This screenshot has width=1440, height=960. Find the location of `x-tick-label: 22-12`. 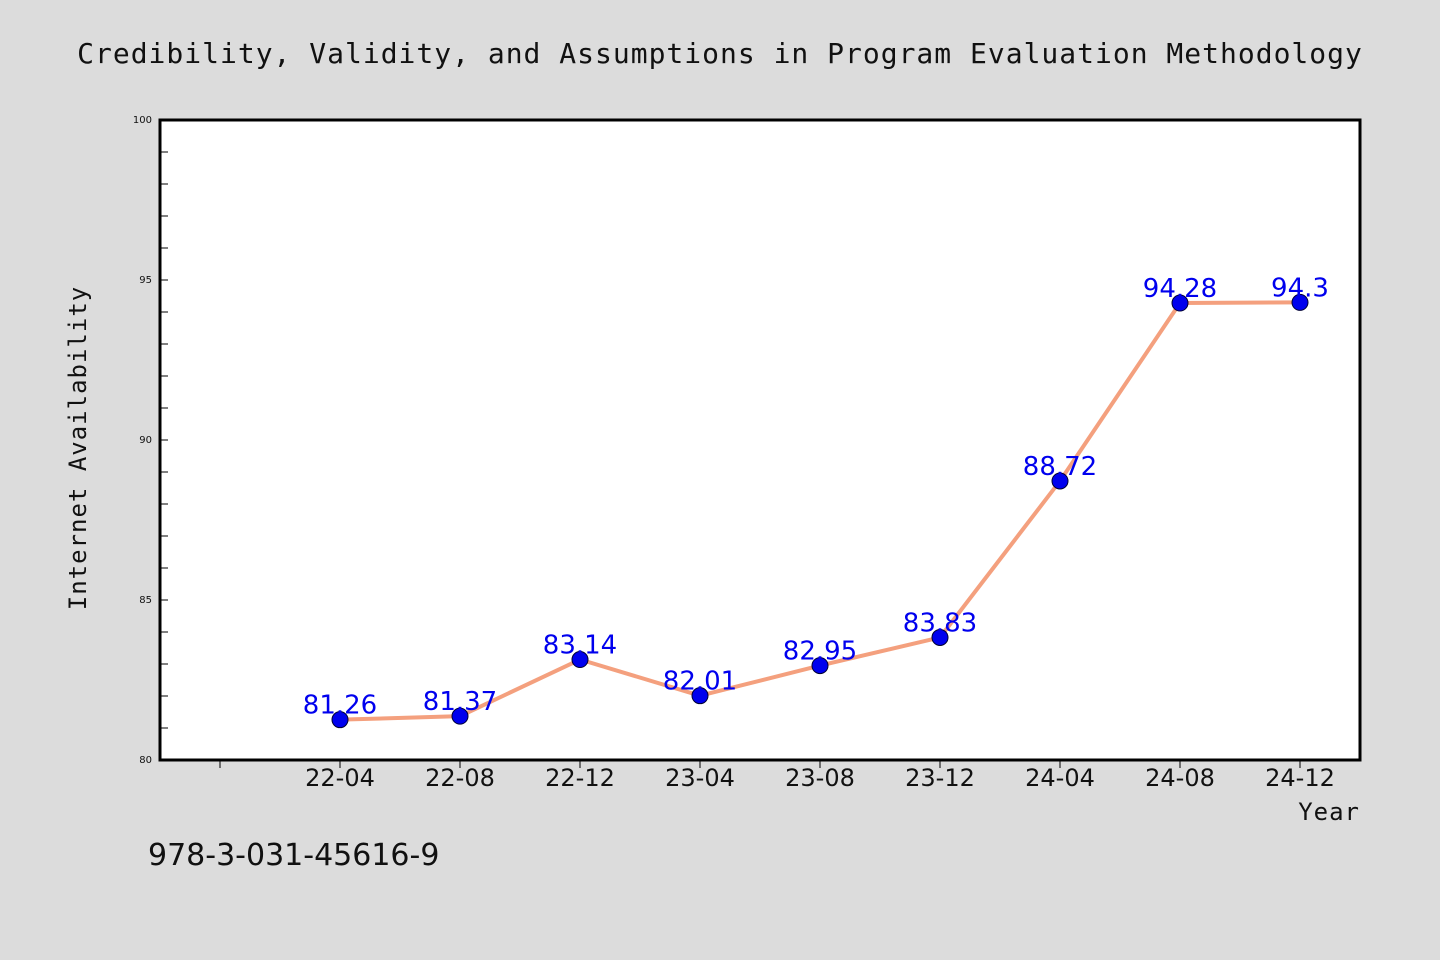

x-tick-label: 22-12 is located at coordinates (580, 778).